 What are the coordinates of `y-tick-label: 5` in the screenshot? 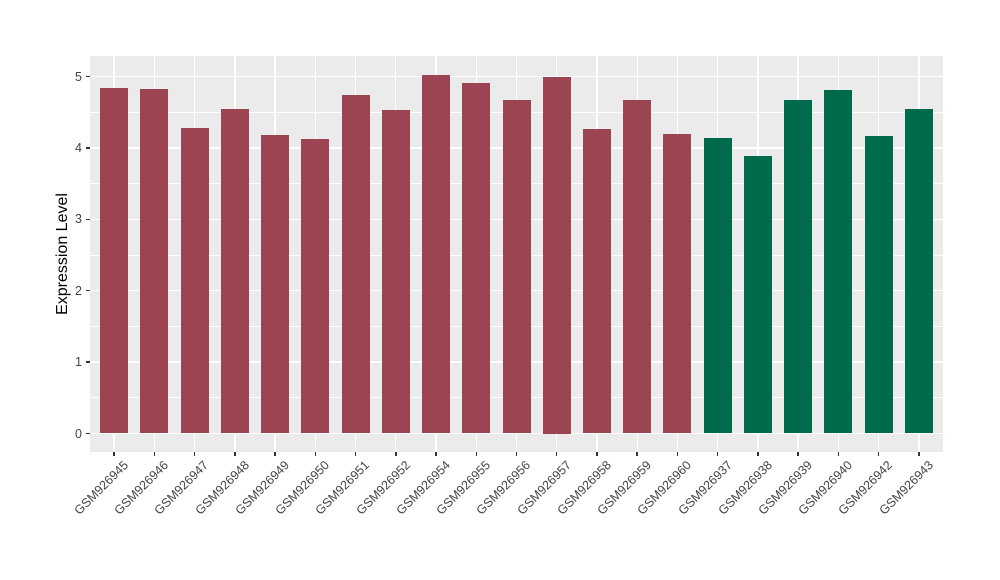 It's located at (78, 76).